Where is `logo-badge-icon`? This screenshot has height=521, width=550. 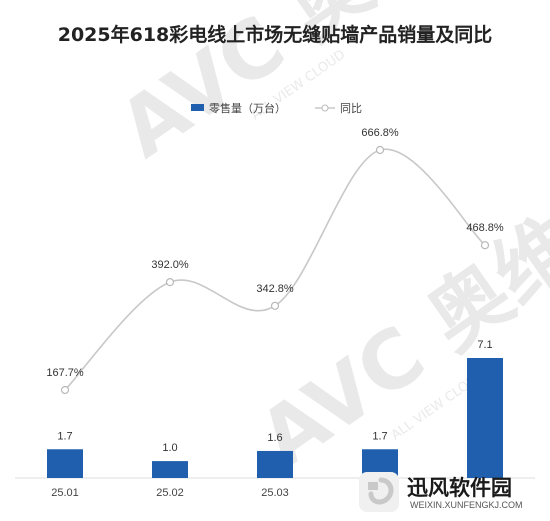 logo-badge-icon is located at coordinates (379, 492).